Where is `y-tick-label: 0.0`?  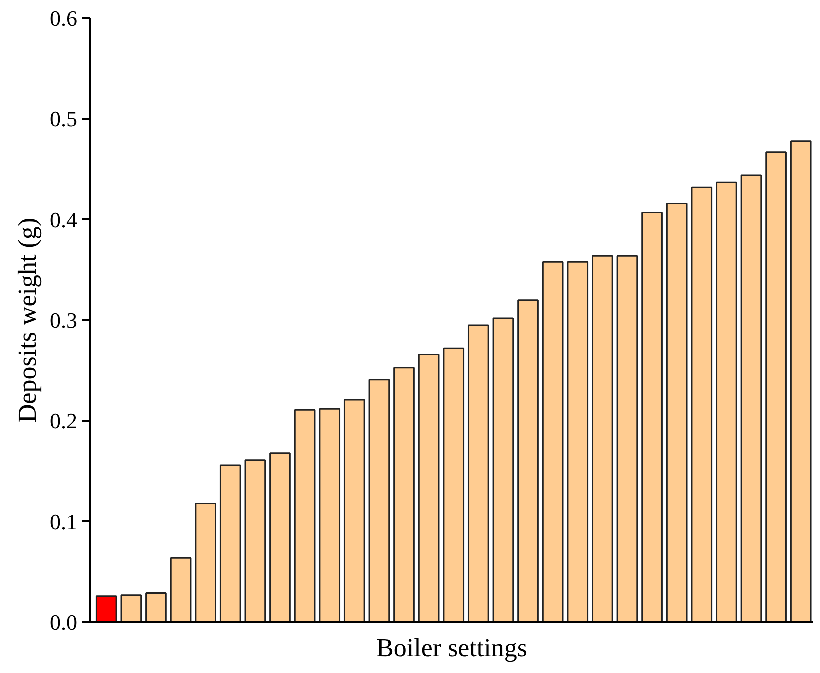
y-tick-label: 0.0 is located at coordinates (64, 622).